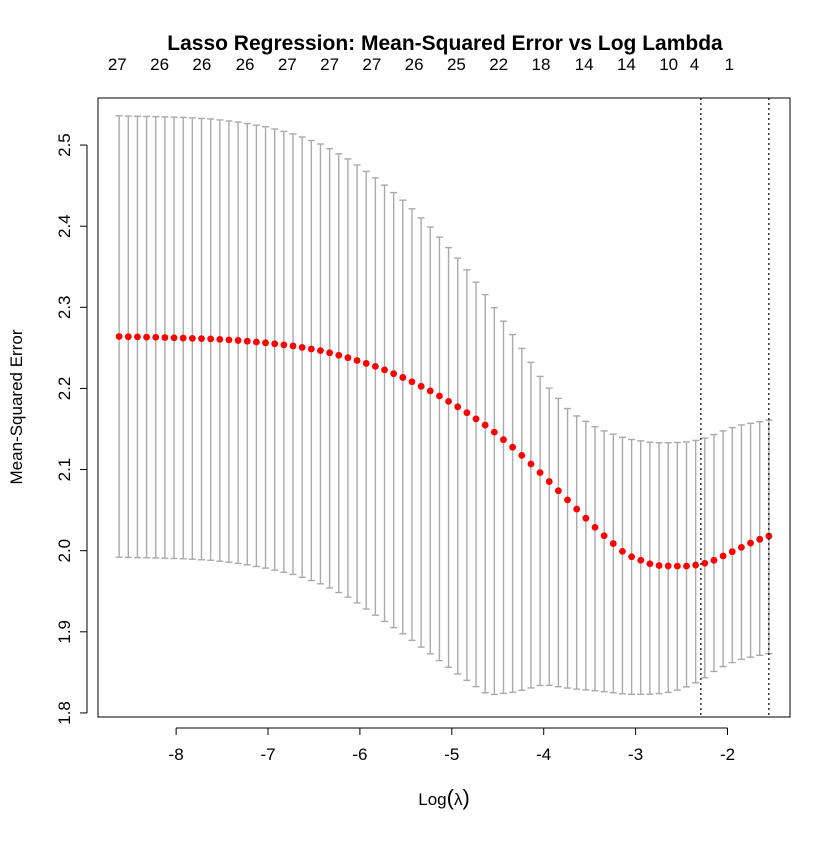  I want to click on top-axis-label: 10, so click(668, 64).